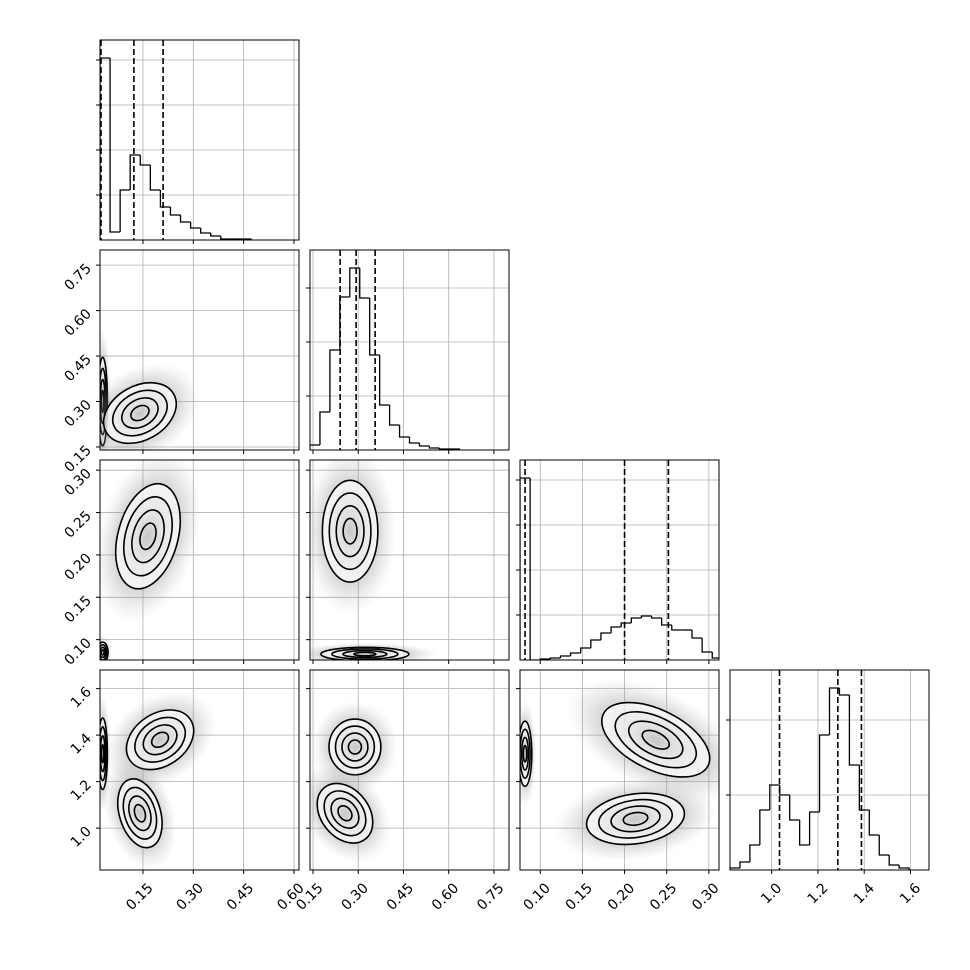 Image resolution: width=970 pixels, height=970 pixels. Describe the element at coordinates (77, 524) in the screenshot. I see `y-tick-label: 0.25` at that location.